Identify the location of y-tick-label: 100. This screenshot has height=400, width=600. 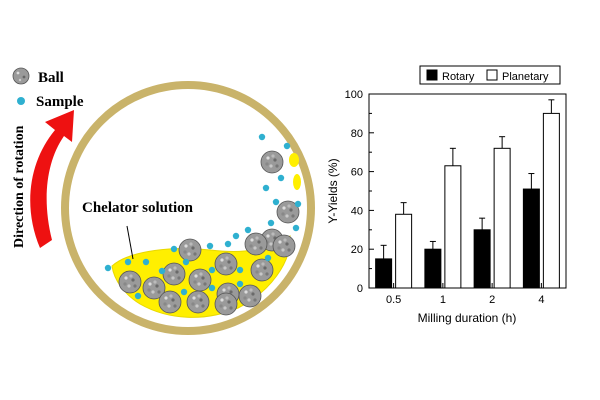
(354, 95).